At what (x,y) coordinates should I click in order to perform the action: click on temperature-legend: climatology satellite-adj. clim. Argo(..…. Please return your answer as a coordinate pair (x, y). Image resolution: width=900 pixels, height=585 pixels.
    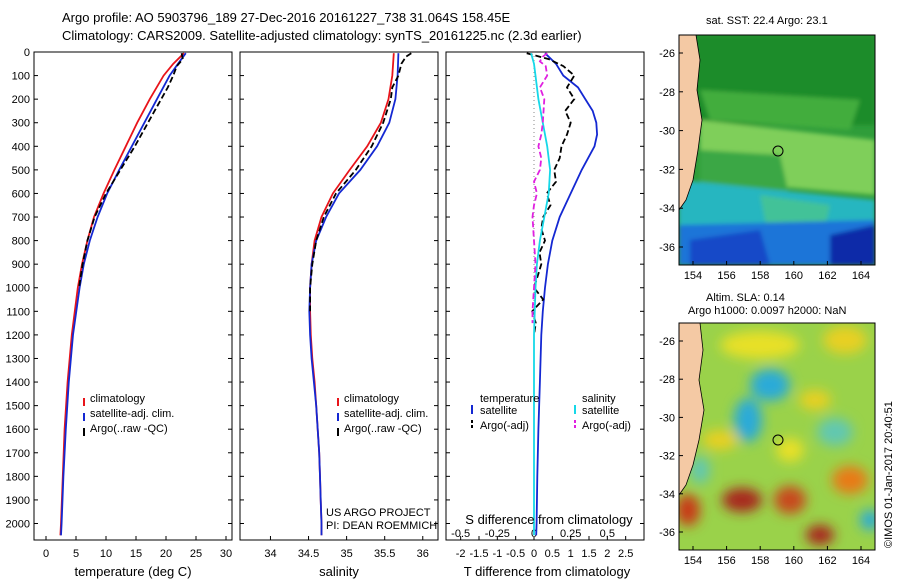
    Looking at the image, I should click on (128, 414).